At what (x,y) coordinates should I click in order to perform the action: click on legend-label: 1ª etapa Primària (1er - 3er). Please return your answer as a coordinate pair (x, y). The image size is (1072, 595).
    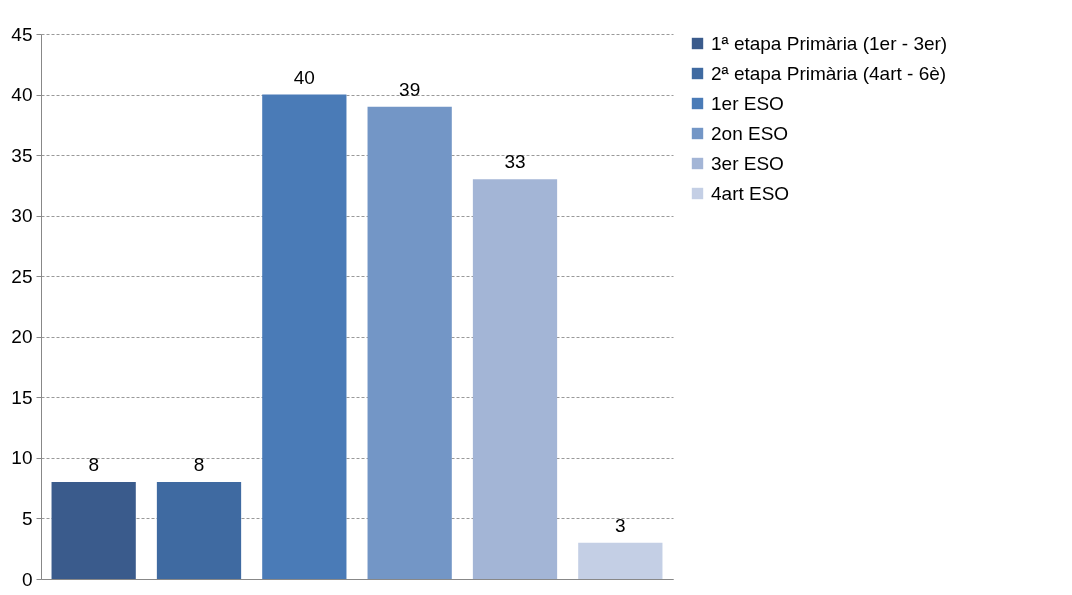
    Looking at the image, I should click on (829, 43).